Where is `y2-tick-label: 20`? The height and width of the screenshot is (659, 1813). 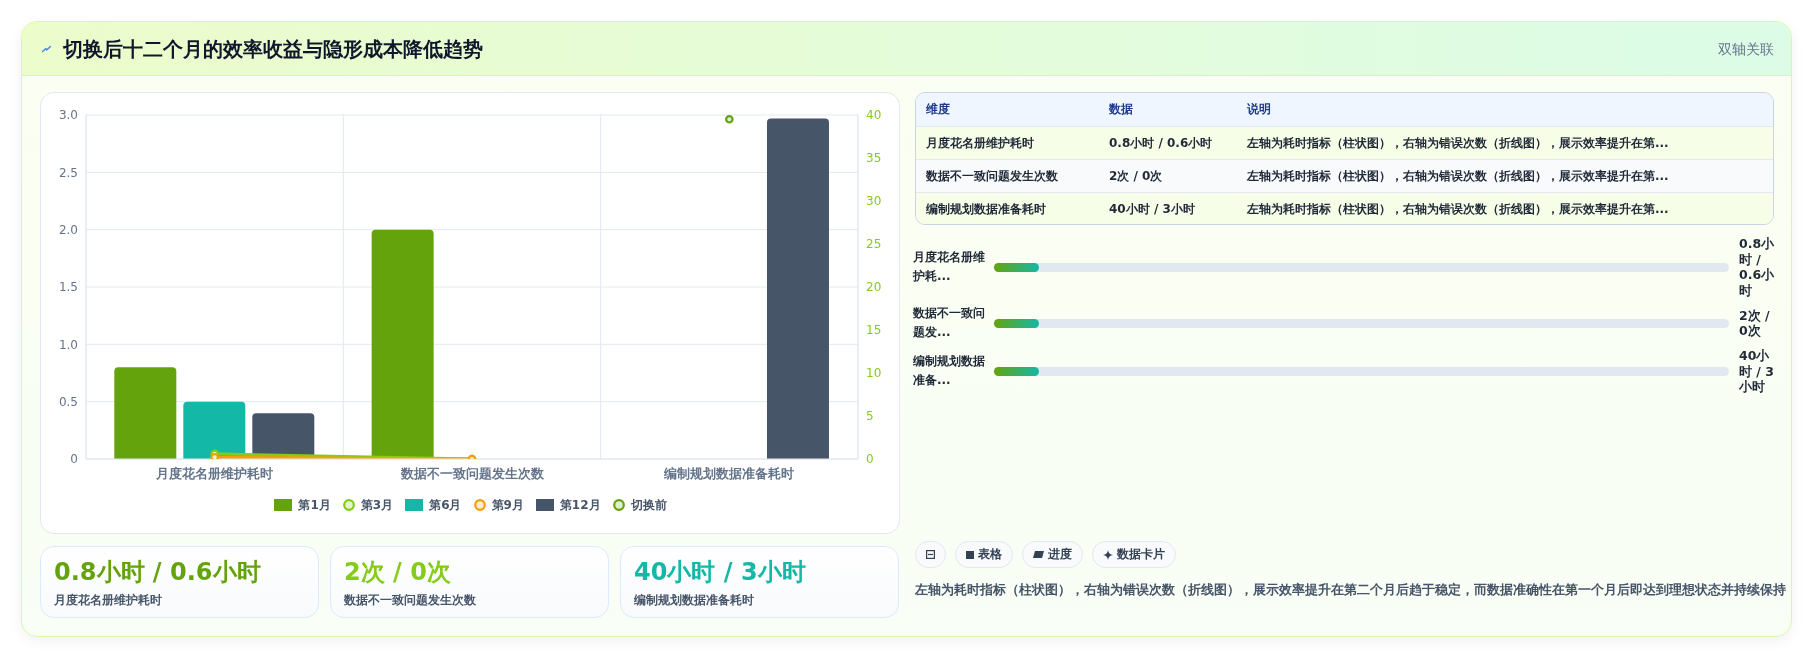
y2-tick-label: 20 is located at coordinates (874, 287).